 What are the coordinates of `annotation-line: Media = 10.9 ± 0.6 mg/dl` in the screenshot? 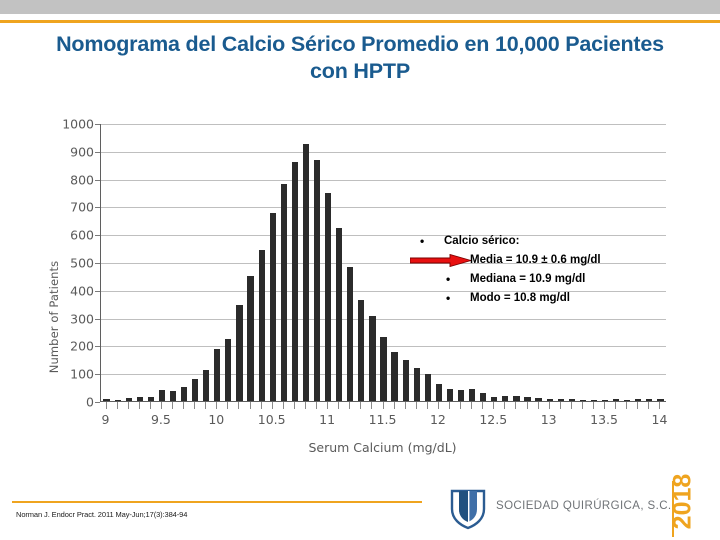 It's located at (544, 260).